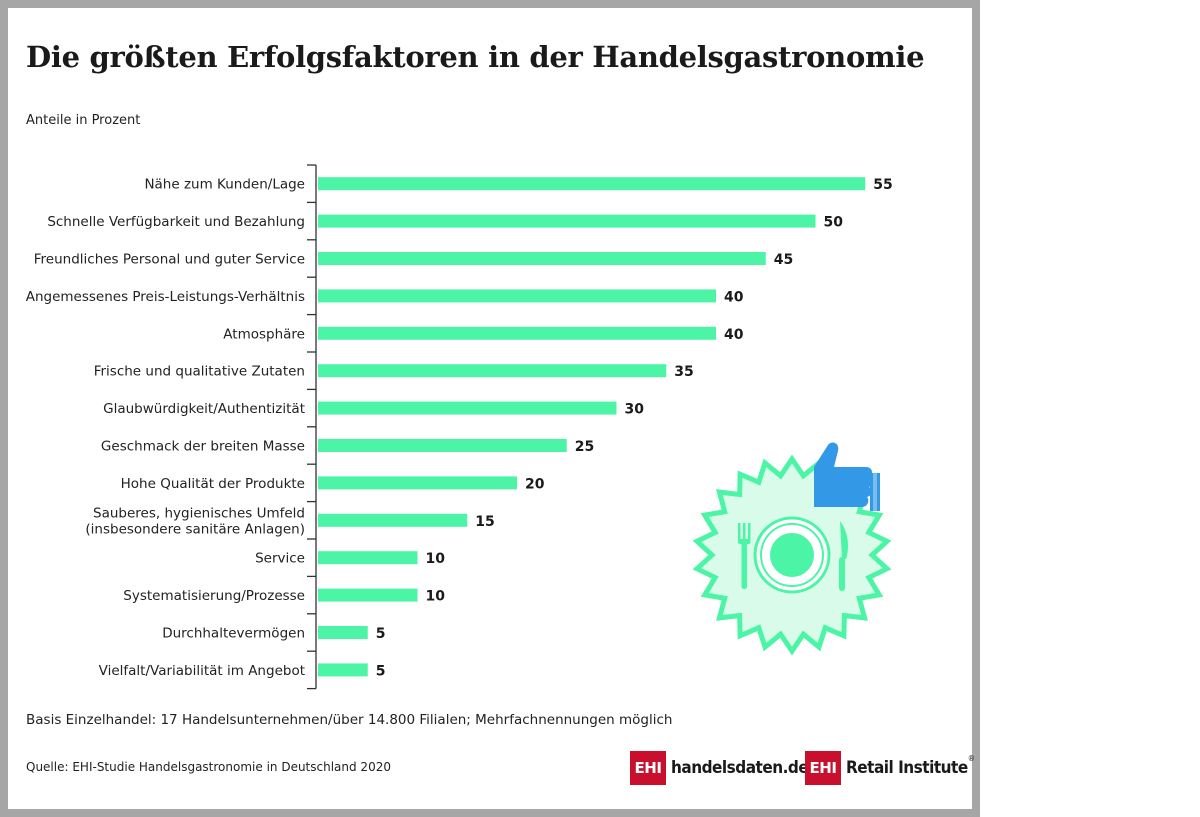 Image resolution: width=1200 pixels, height=817 pixels. What do you see at coordinates (792, 555) in the screenshot?
I see `plate-icon` at bounding box center [792, 555].